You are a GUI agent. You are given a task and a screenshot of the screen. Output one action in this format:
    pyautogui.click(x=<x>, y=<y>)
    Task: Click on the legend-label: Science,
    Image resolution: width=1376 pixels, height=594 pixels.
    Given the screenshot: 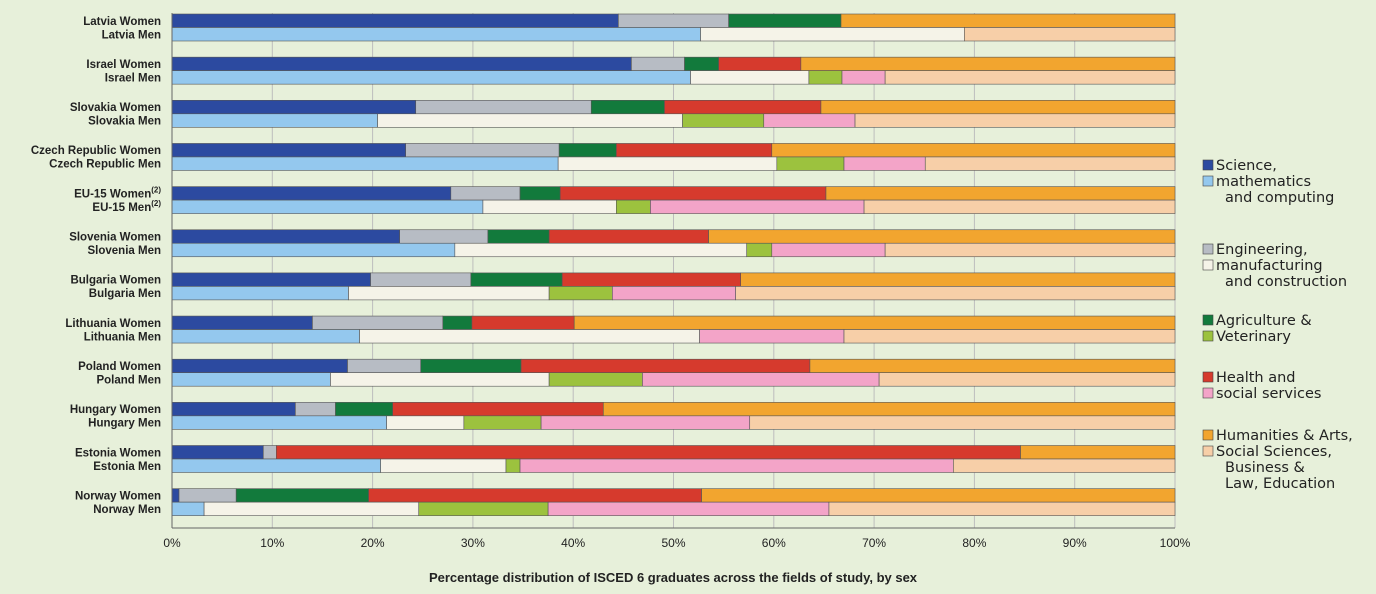 What is the action you would take?
    pyautogui.click(x=1246, y=166)
    